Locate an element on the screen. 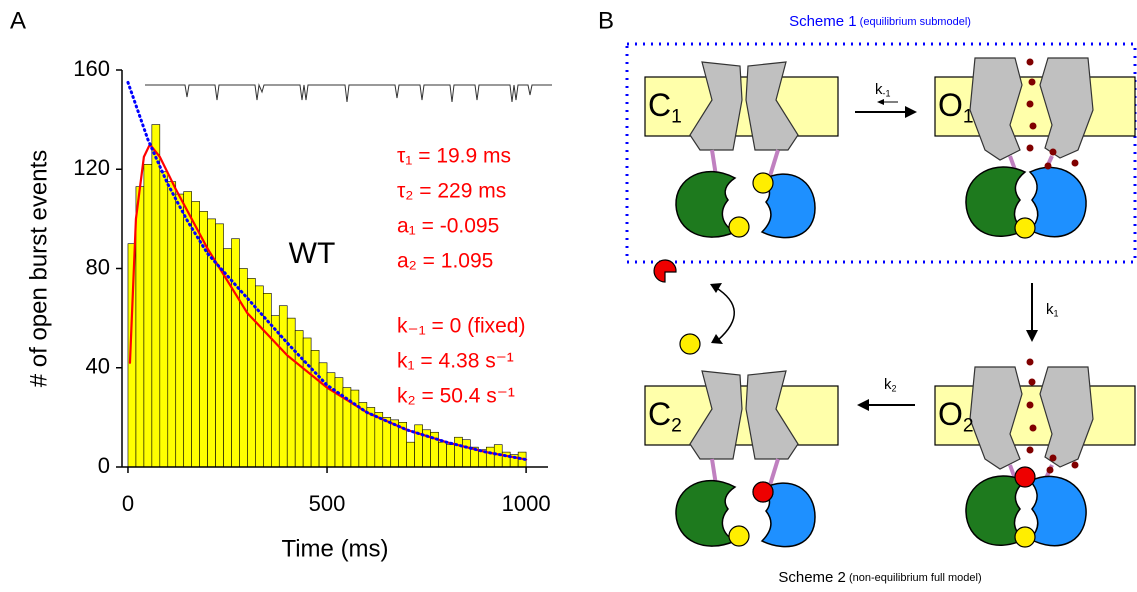  rate-param: k₂ = 50.4 s⁻¹ is located at coordinates (456, 396).